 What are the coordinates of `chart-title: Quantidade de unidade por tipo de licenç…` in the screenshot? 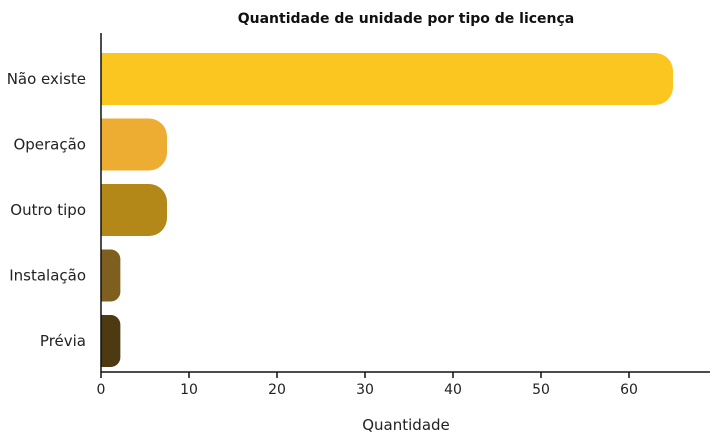 It's located at (406, 19).